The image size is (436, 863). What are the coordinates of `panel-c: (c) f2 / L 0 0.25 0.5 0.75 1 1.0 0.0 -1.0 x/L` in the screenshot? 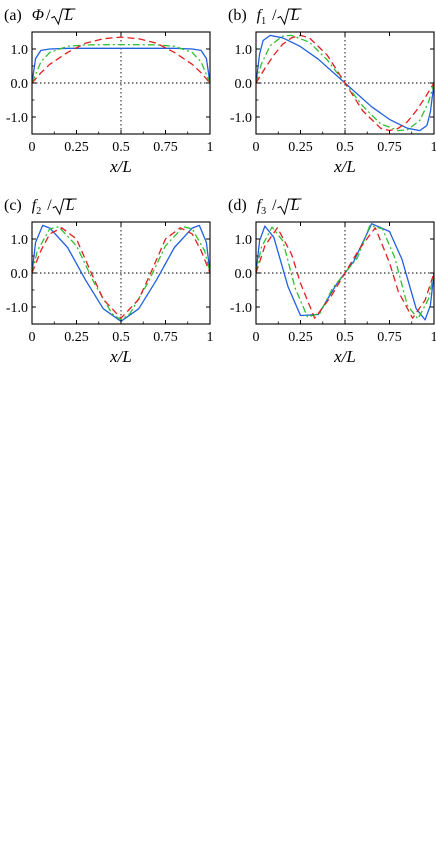 It's located at (109, 281).